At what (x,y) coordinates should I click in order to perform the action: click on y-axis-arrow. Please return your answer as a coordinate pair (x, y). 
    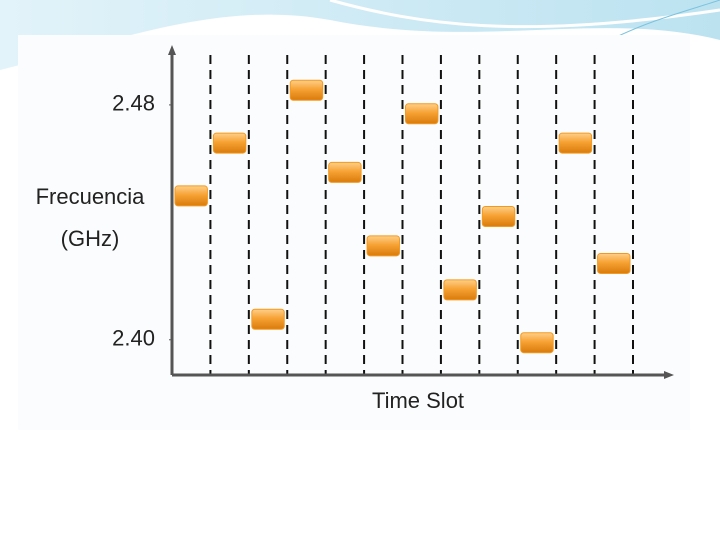
    Looking at the image, I should click on (172, 50).